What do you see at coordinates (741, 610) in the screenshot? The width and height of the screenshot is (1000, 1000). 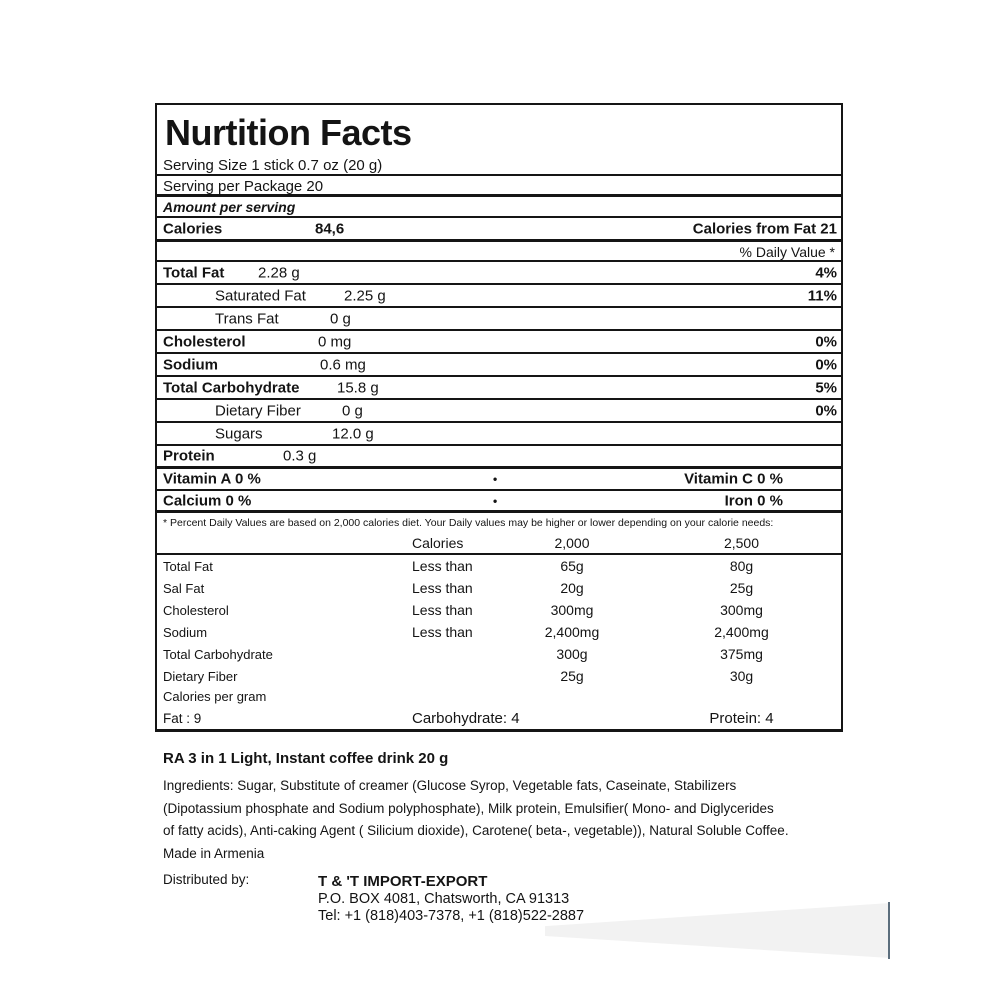 I see `ref-v2500: 300mg` at bounding box center [741, 610].